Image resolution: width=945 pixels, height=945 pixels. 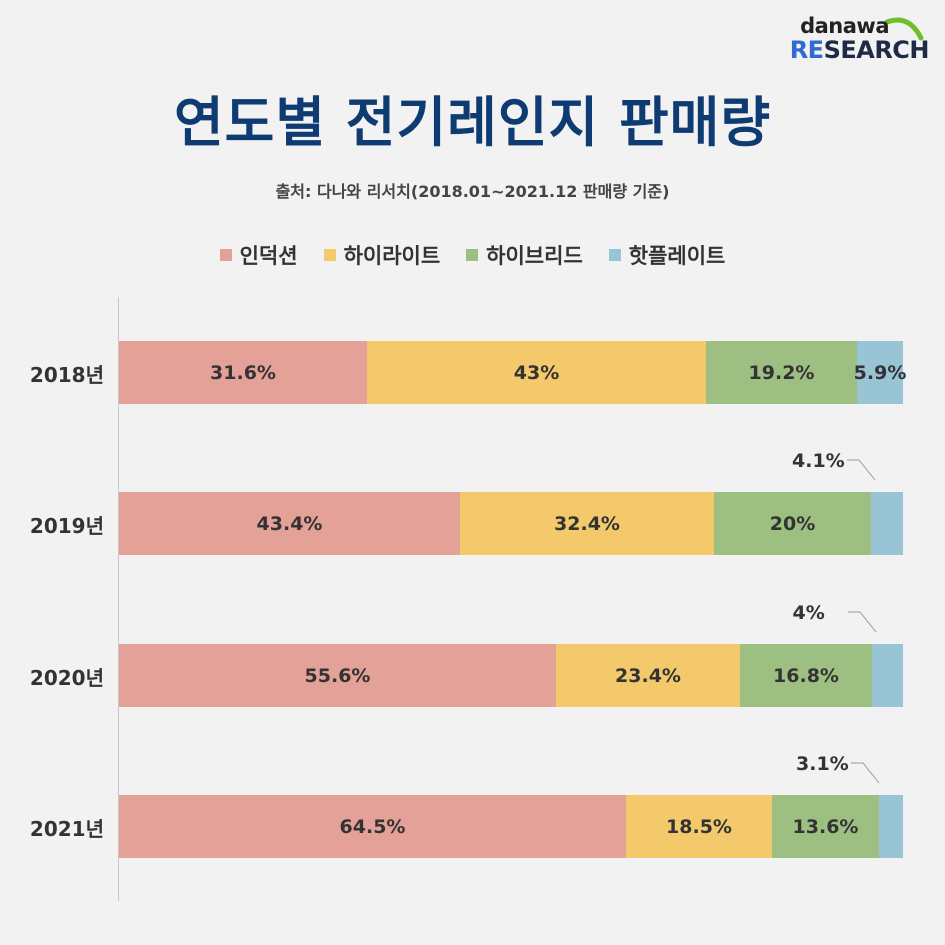 What do you see at coordinates (808, 613) in the screenshot?
I see `data-label: 4%` at bounding box center [808, 613].